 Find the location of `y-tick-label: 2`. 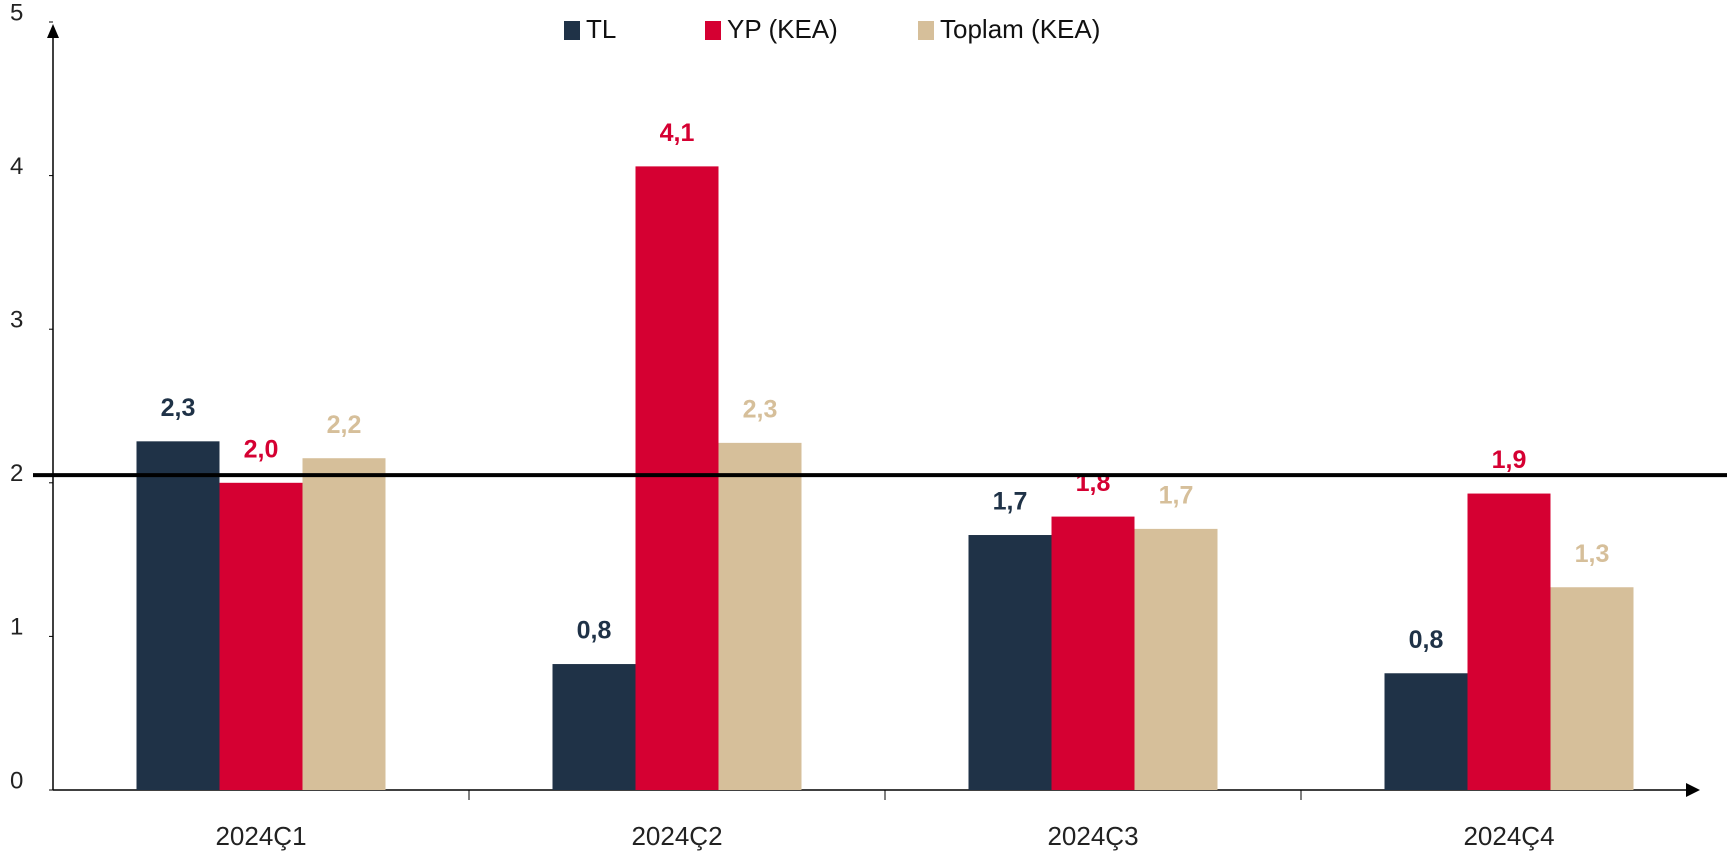

y-tick-label: 2 is located at coordinates (16, 473).